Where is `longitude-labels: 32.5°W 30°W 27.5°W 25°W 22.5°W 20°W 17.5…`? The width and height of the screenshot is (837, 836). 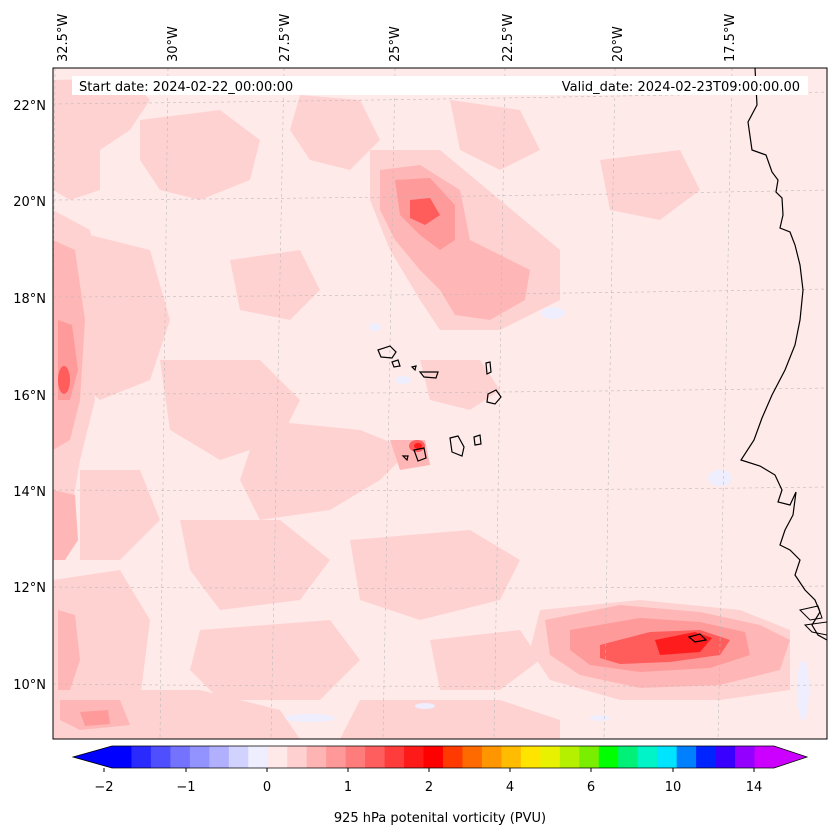
longitude-labels: 32.5°W 30°W 27.5°W 25°W 22.5°W 20°W 17.5… is located at coordinates (397, 38).